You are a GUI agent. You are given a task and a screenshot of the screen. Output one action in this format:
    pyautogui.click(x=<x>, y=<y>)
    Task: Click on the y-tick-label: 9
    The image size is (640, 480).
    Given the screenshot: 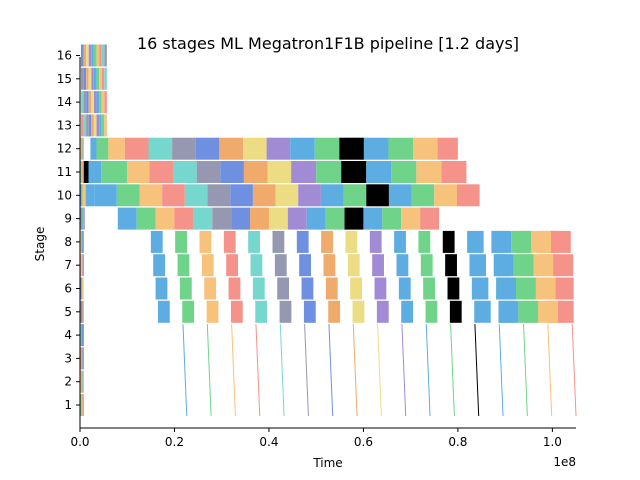 What is the action you would take?
    pyautogui.click(x=68, y=219)
    